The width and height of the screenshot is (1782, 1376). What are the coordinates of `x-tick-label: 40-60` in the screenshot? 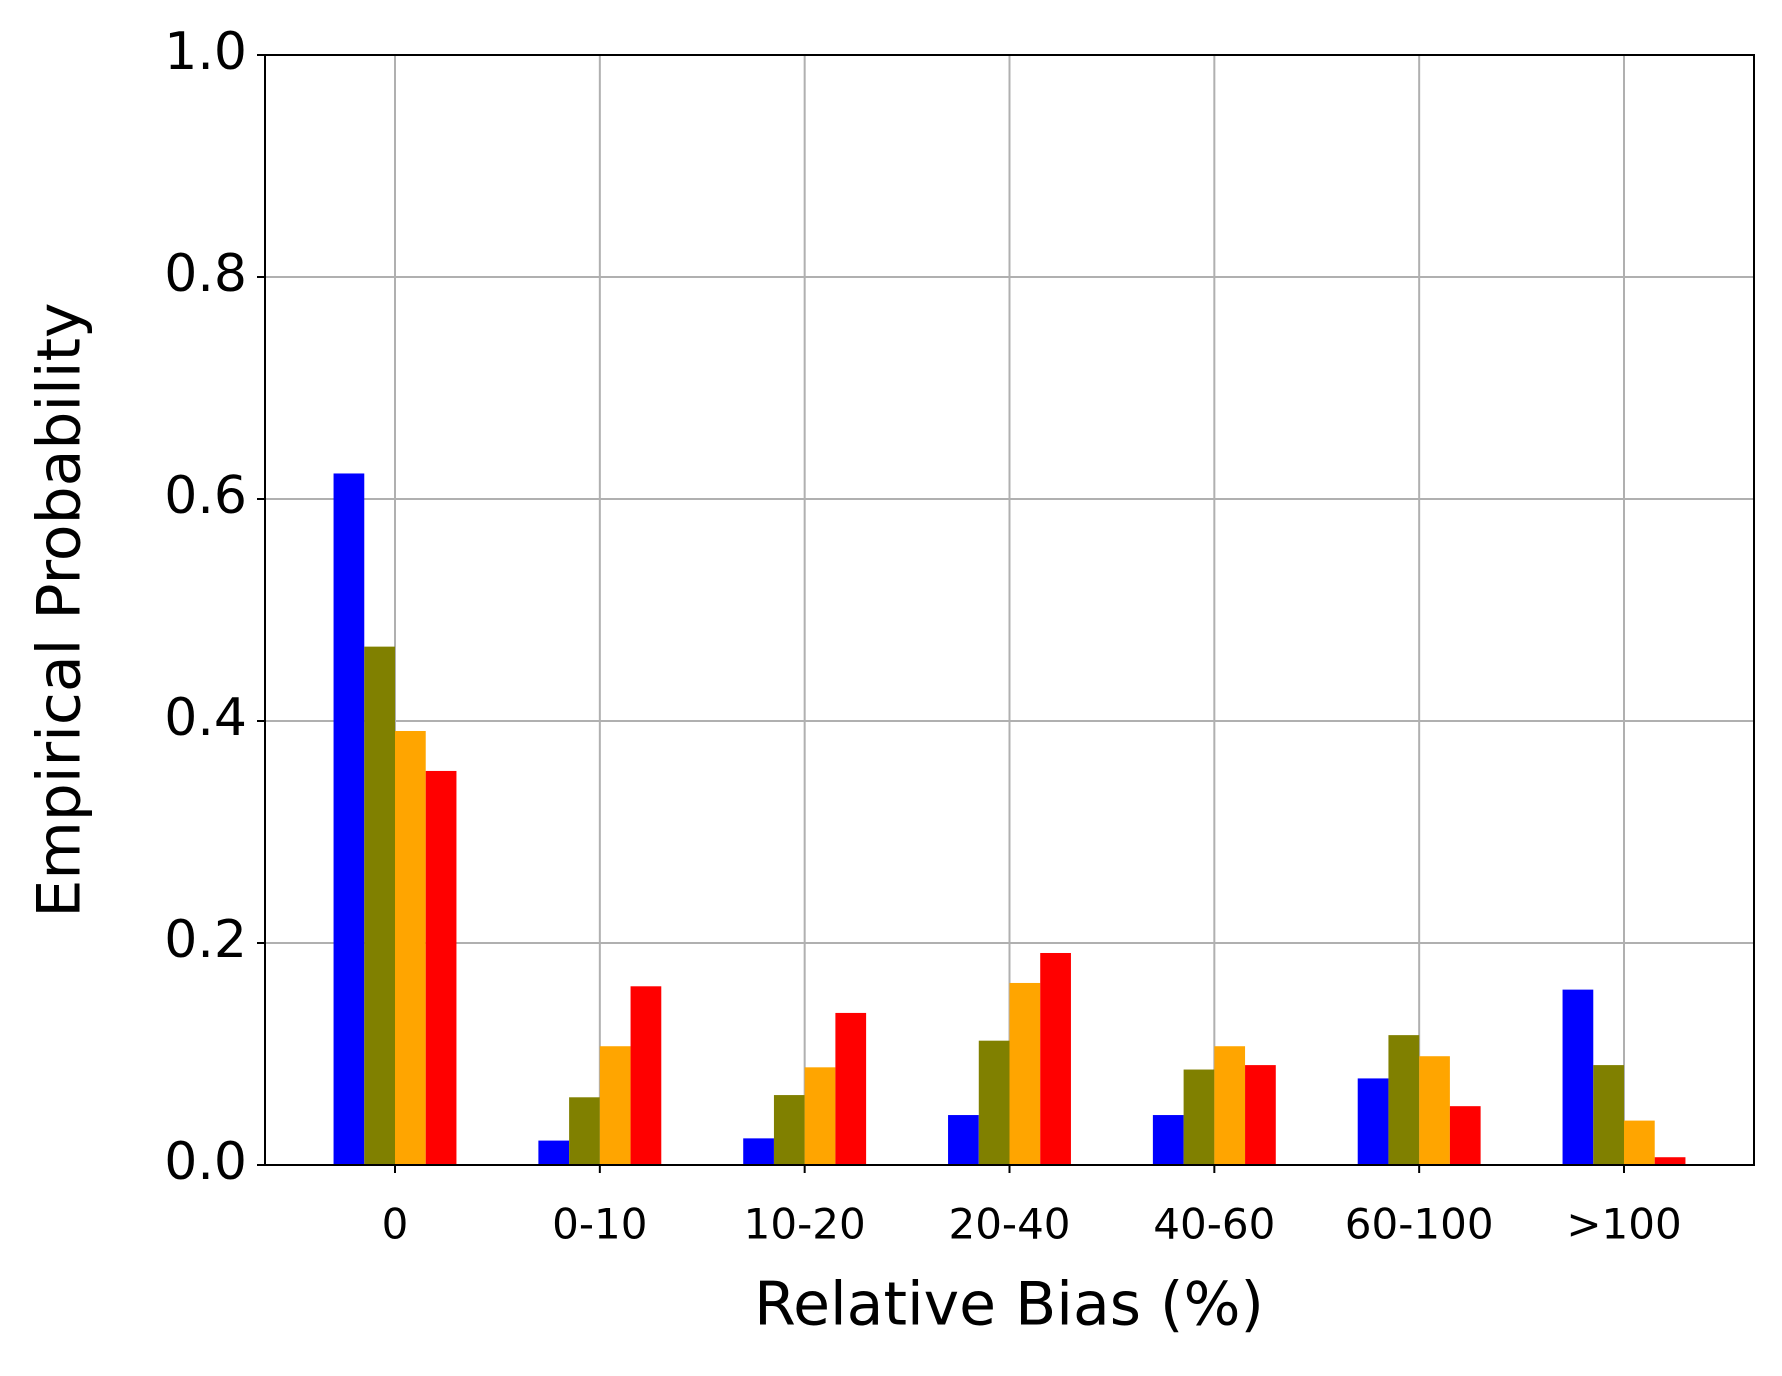 It's located at (1214, 1224).